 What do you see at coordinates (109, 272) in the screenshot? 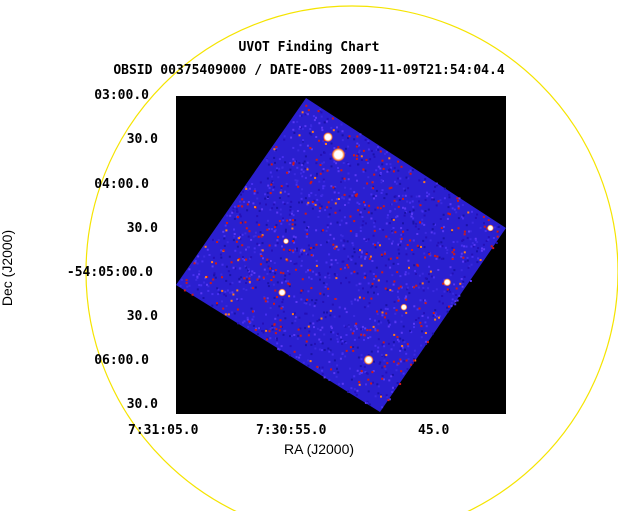
I see `y-tick-label: -54:05:00.0` at bounding box center [109, 272].